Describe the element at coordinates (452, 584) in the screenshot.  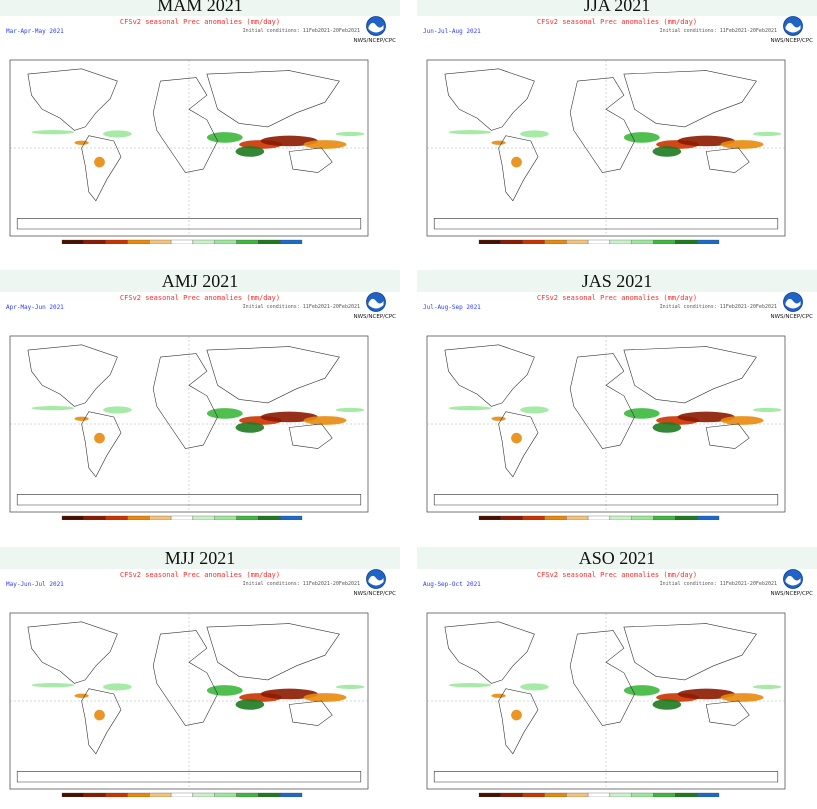
I see `figure-period: Aug-Sep-Oct 2021` at that location.